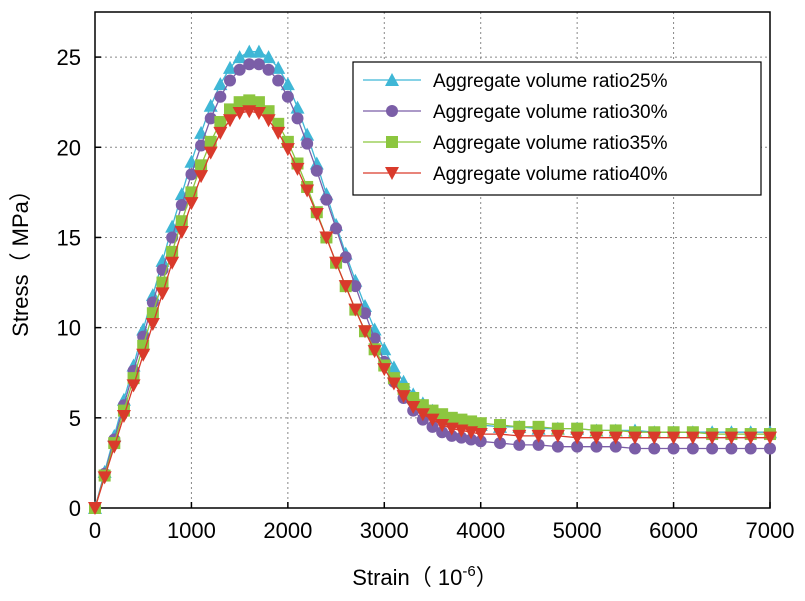 This screenshot has width=805, height=601. I want to click on legend-entry: Aggregate volume ratio35%, so click(515, 143).